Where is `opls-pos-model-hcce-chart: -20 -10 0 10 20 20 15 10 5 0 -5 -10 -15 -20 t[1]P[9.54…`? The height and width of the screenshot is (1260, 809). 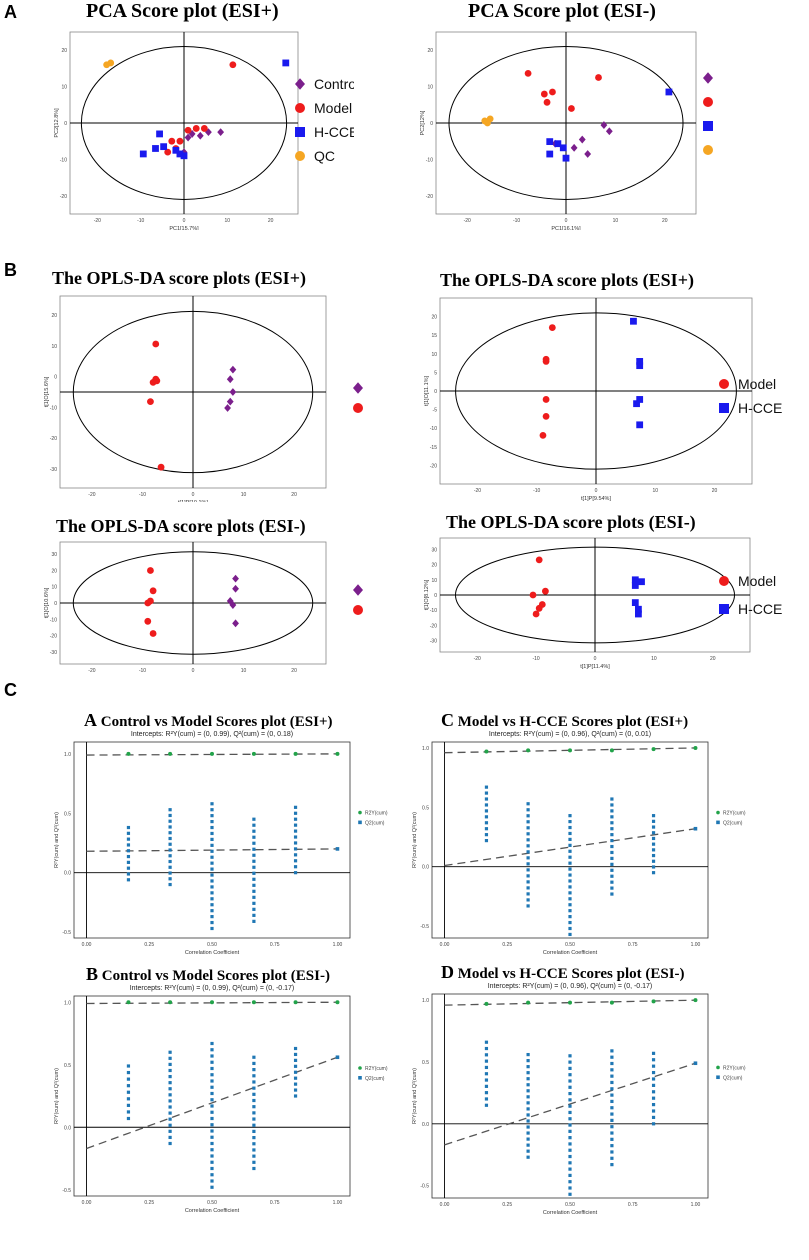 opls-pos-model-hcce-chart: -20 -10 0 10 20 20 15 10 5 0 -5 -10 -15 -20 t[1]P[9.54… is located at coordinates (603, 399).